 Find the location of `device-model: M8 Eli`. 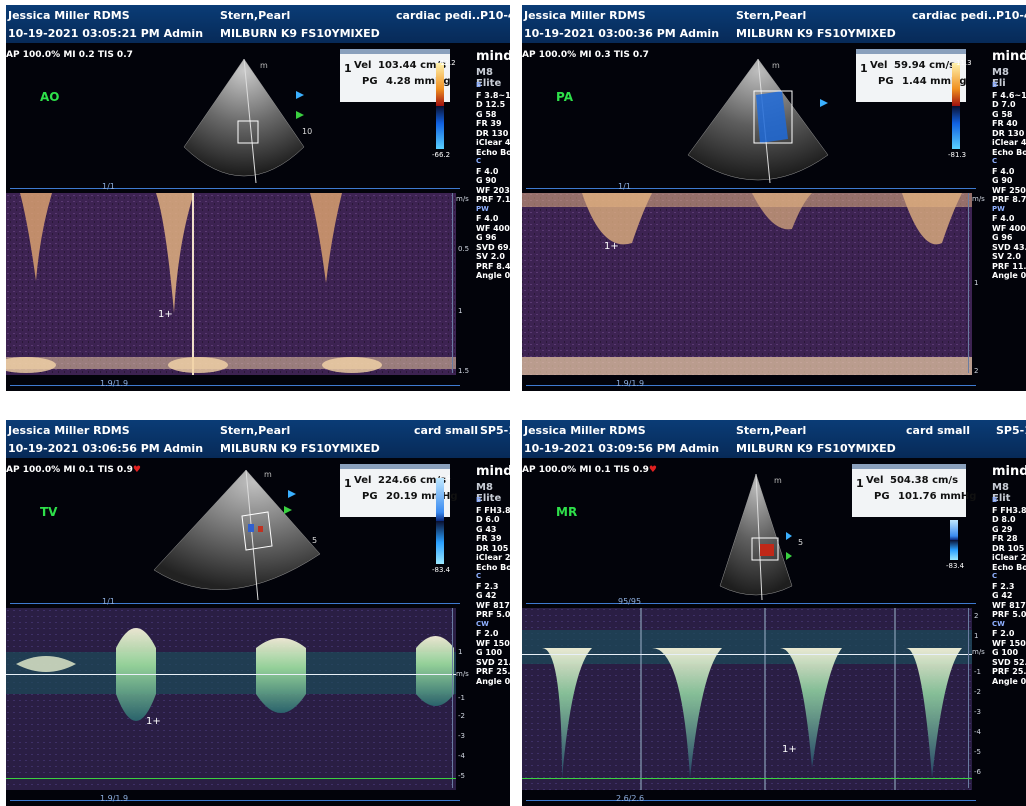

device-model: M8 Eli is located at coordinates (1000, 78).